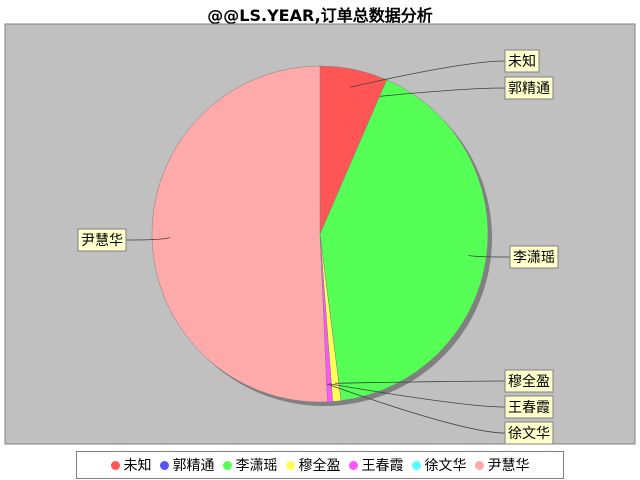  I want to click on legend-item: 尹慧华, so click(502, 465).